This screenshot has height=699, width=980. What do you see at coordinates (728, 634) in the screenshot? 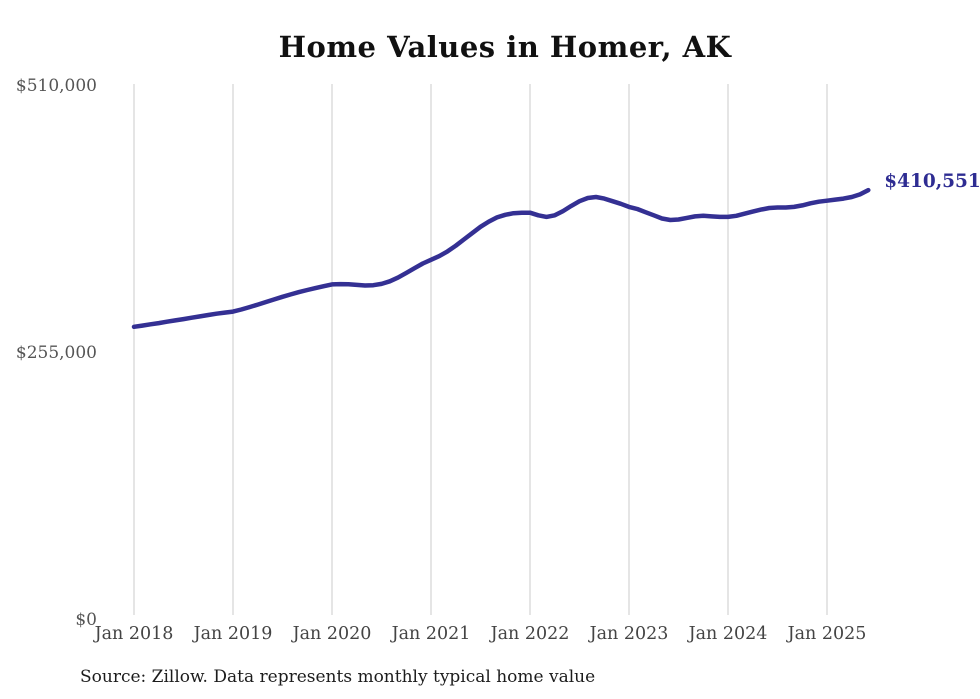
I see `x-tick-label: Jan 2024` at bounding box center [728, 634].